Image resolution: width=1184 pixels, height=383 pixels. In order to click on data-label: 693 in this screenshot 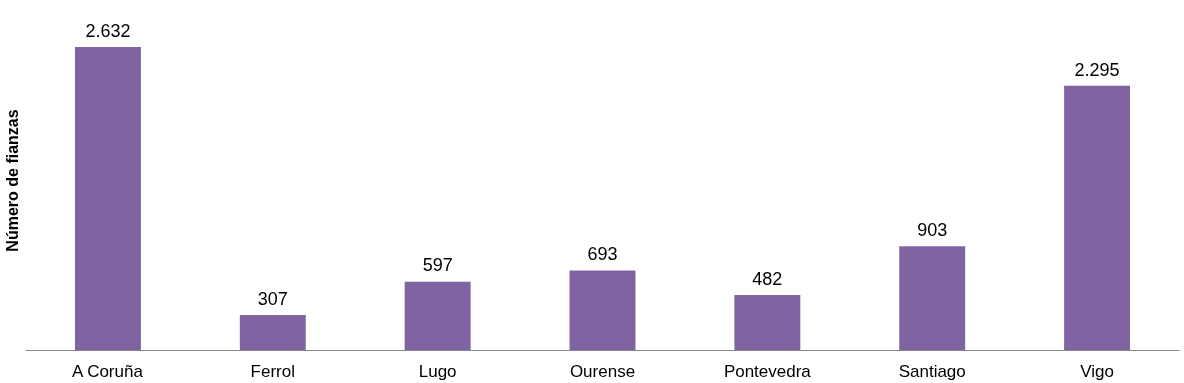, I will do `click(602, 254)`.